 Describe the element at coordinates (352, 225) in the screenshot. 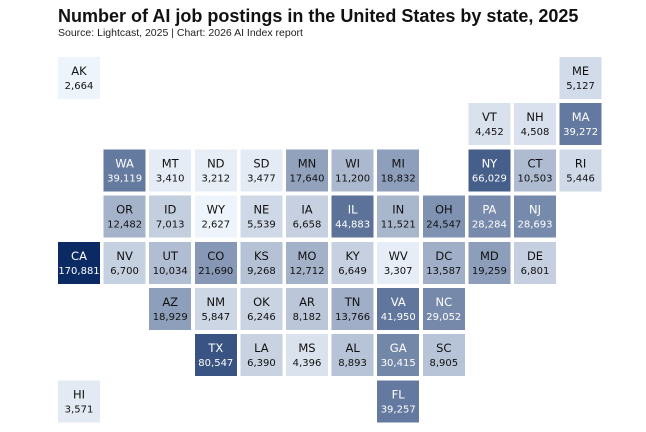

I see `state-value-il: 44,883` at that location.